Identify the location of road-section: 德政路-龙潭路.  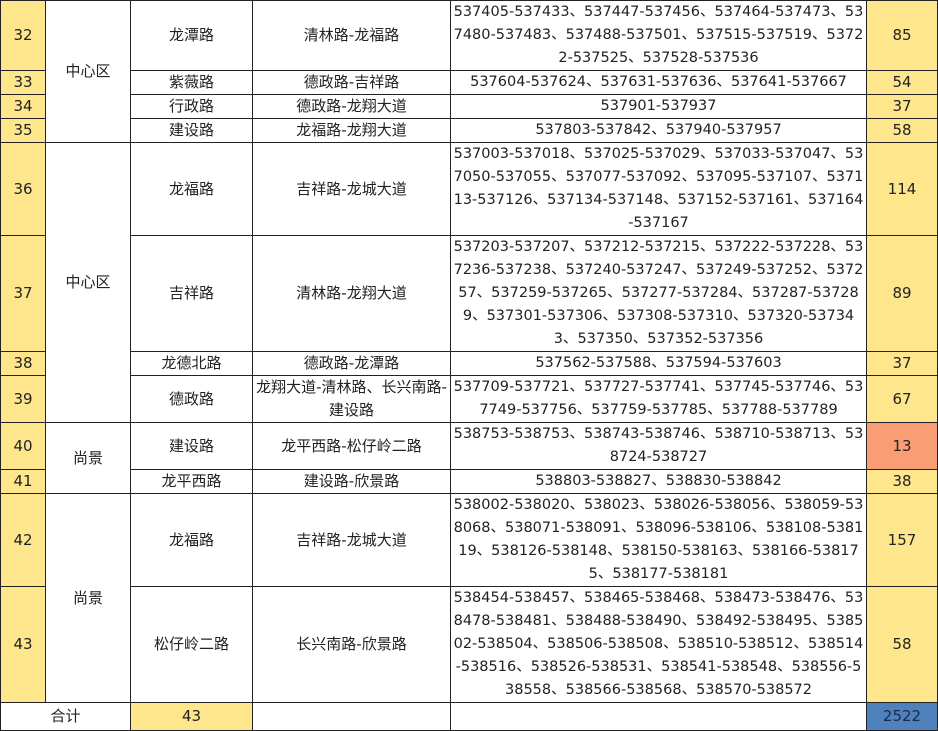
(351, 363).